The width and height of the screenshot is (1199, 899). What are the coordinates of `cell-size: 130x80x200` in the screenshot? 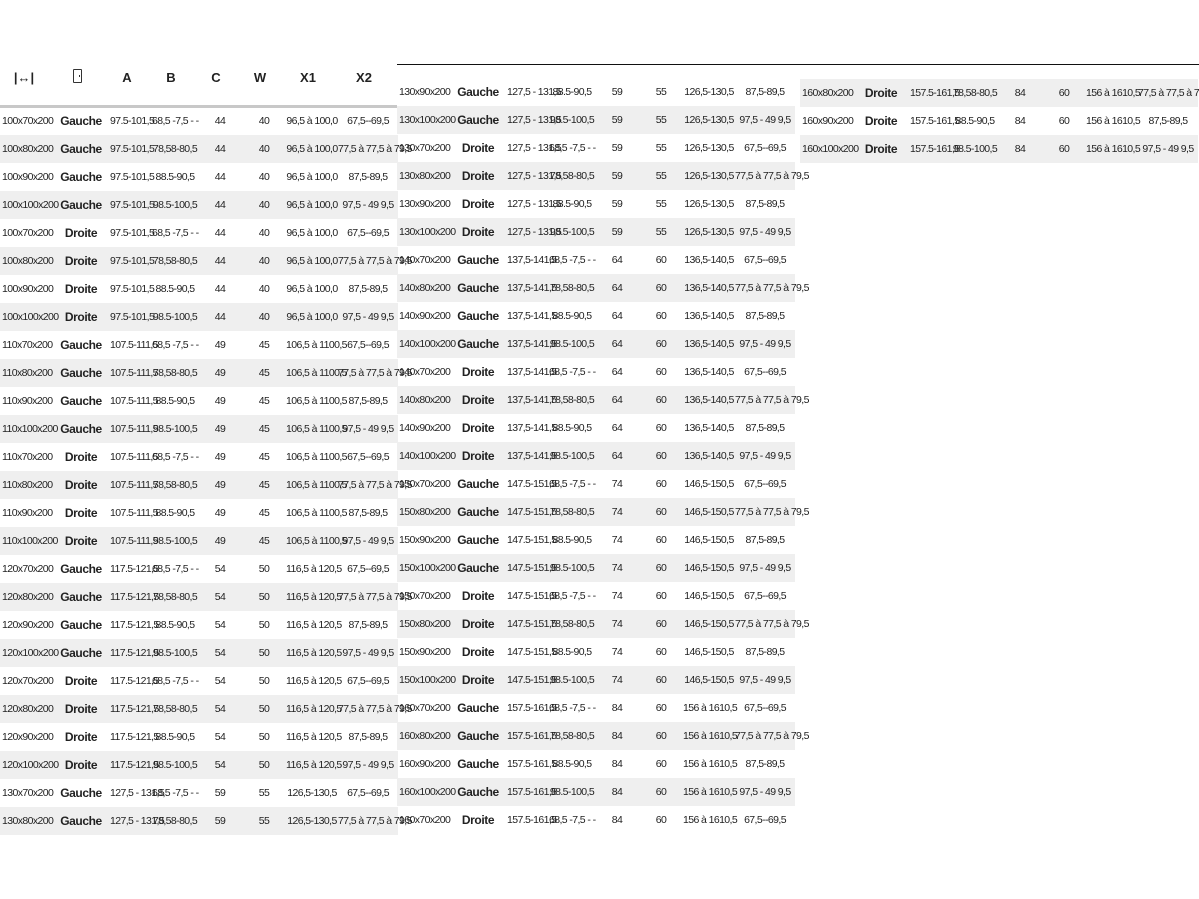 It's located at (28, 821).